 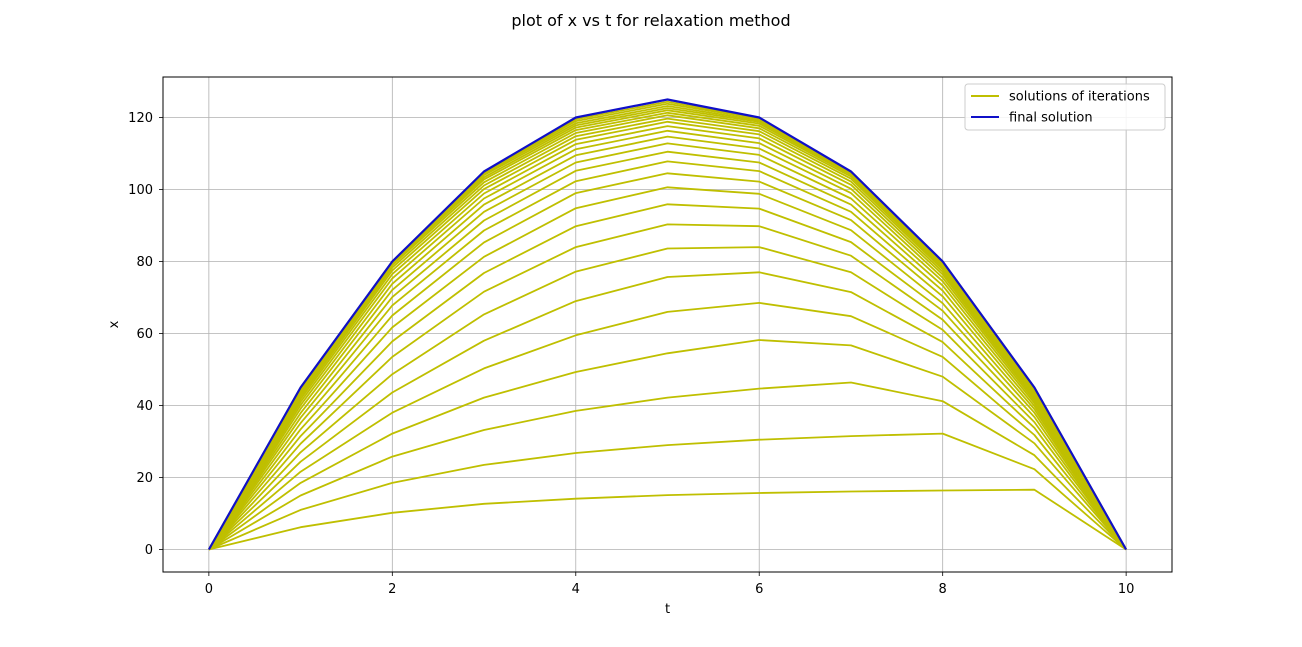 What do you see at coordinates (144, 478) in the screenshot?
I see `y-tick-label: 20` at bounding box center [144, 478].